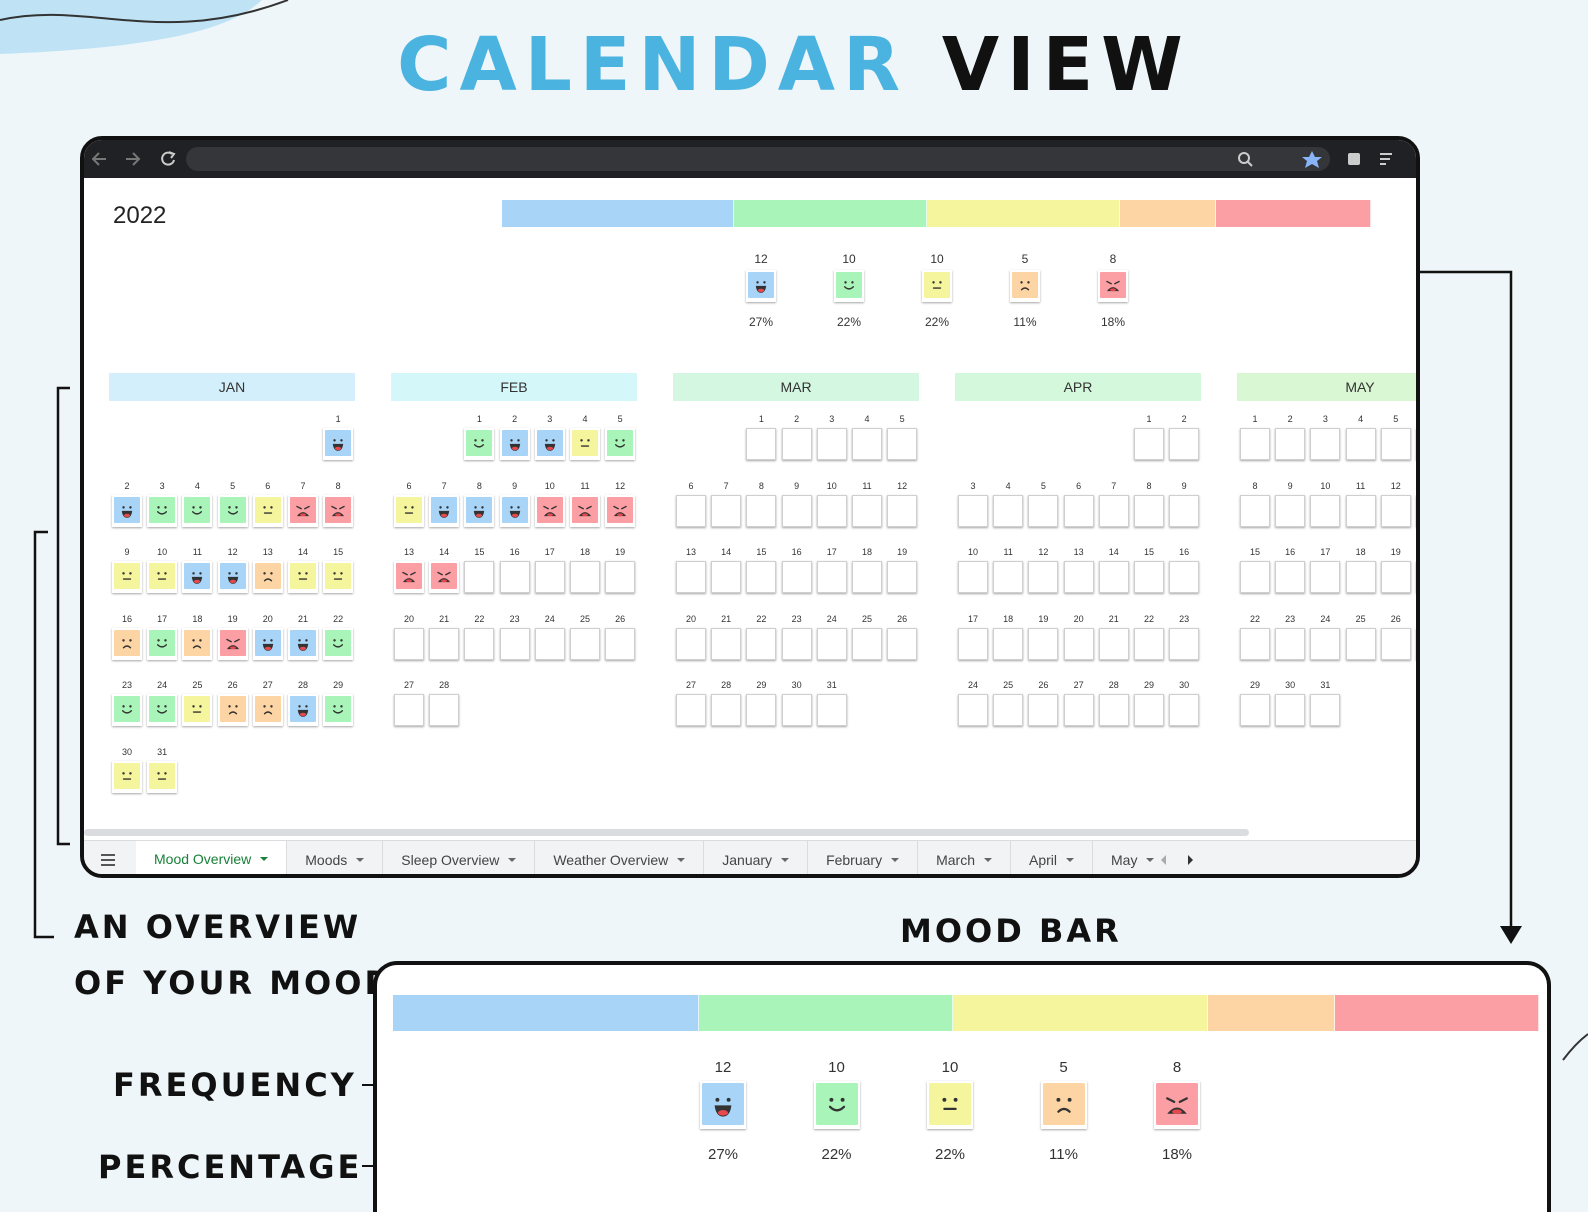  I want to click on day-number: 18, so click(1360, 552).